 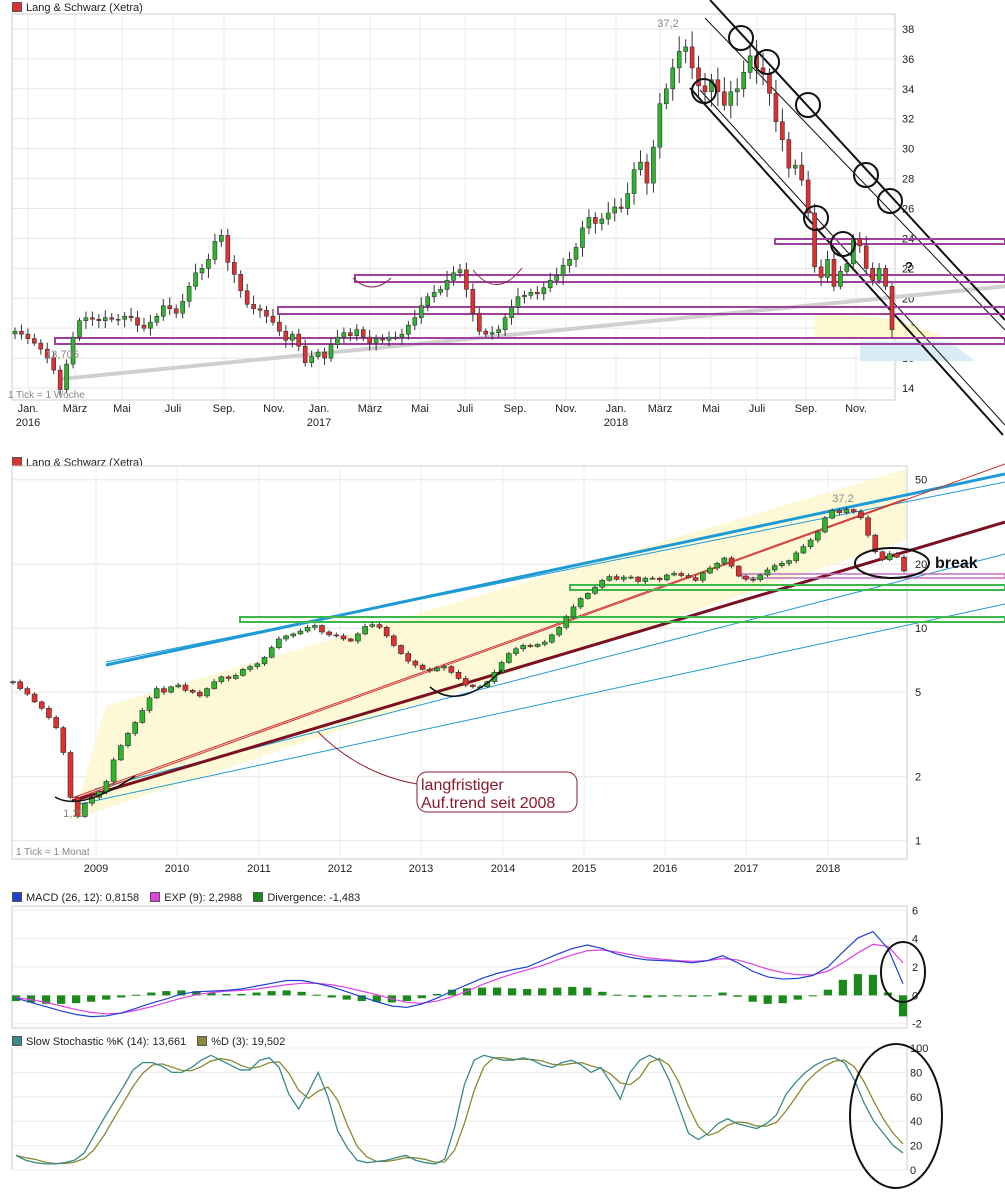 What do you see at coordinates (856, 409) in the screenshot?
I see `x-month-label: Nov.` at bounding box center [856, 409].